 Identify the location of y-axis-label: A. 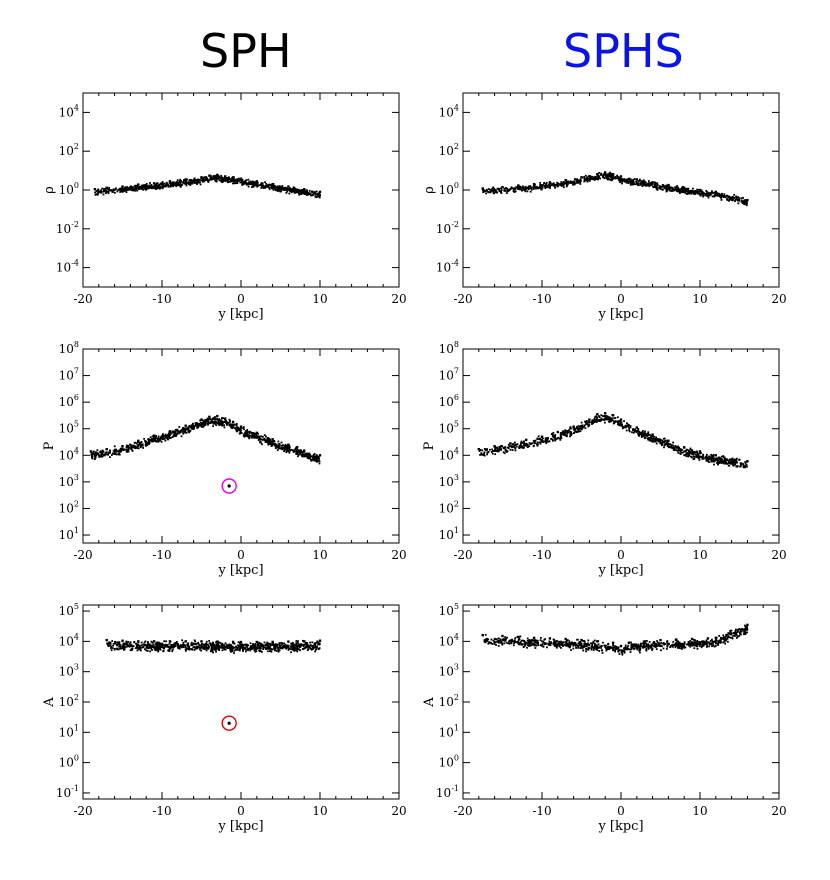
(49, 702).